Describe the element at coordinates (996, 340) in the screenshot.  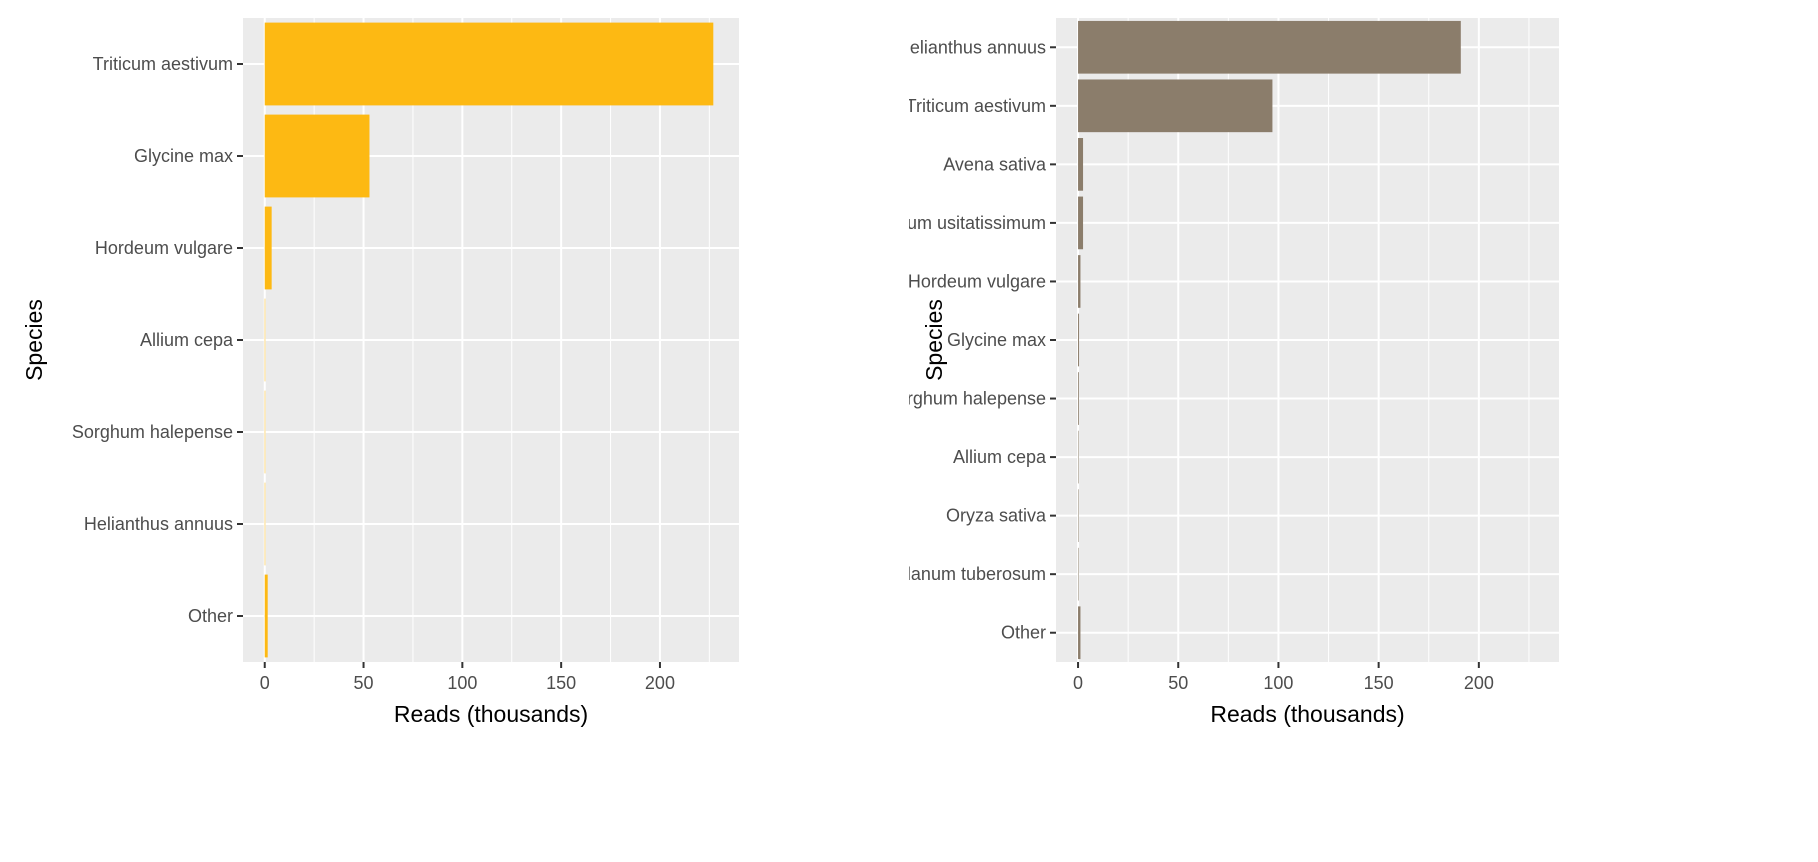
I see `right-chart-y-tick-label: Glycine max` at that location.